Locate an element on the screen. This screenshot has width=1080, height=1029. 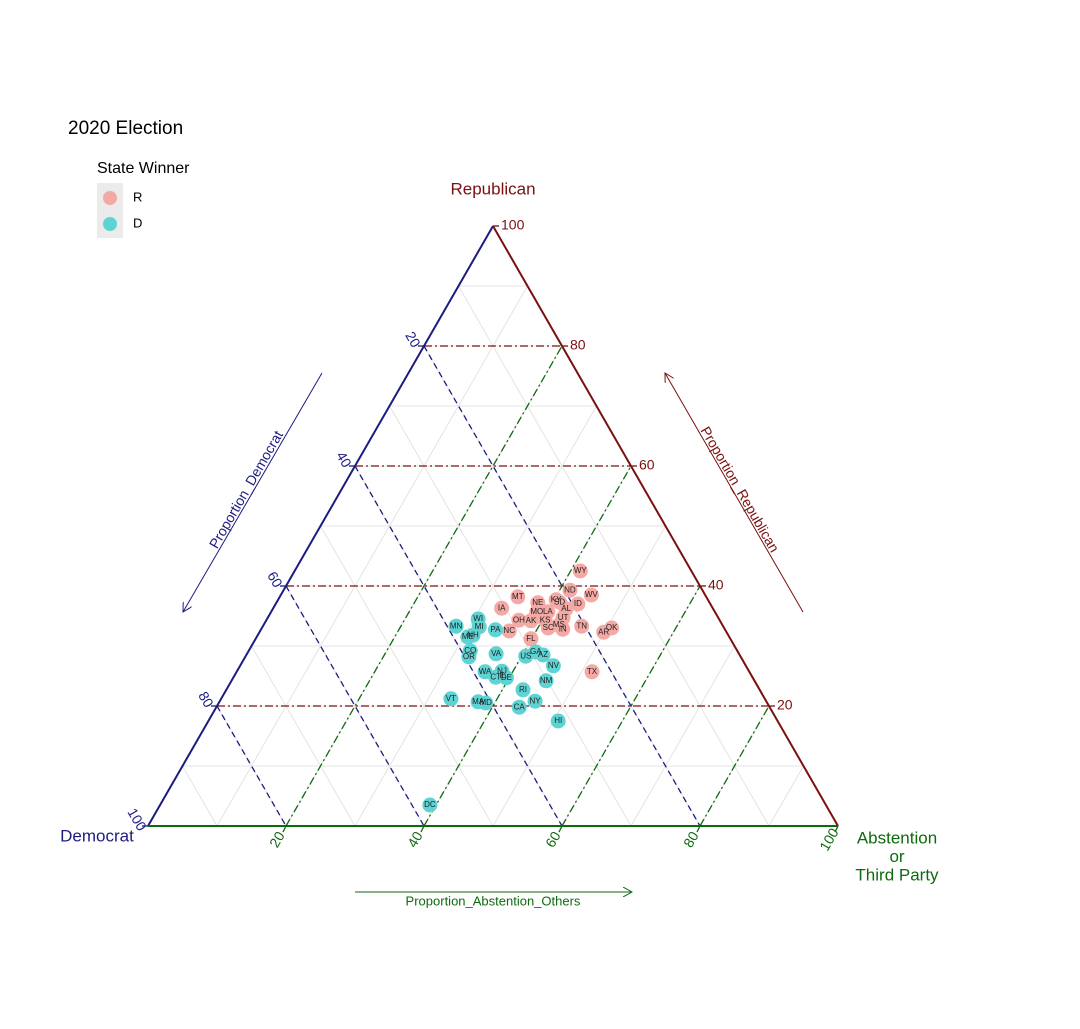
point-label: MD is located at coordinates (486, 702).